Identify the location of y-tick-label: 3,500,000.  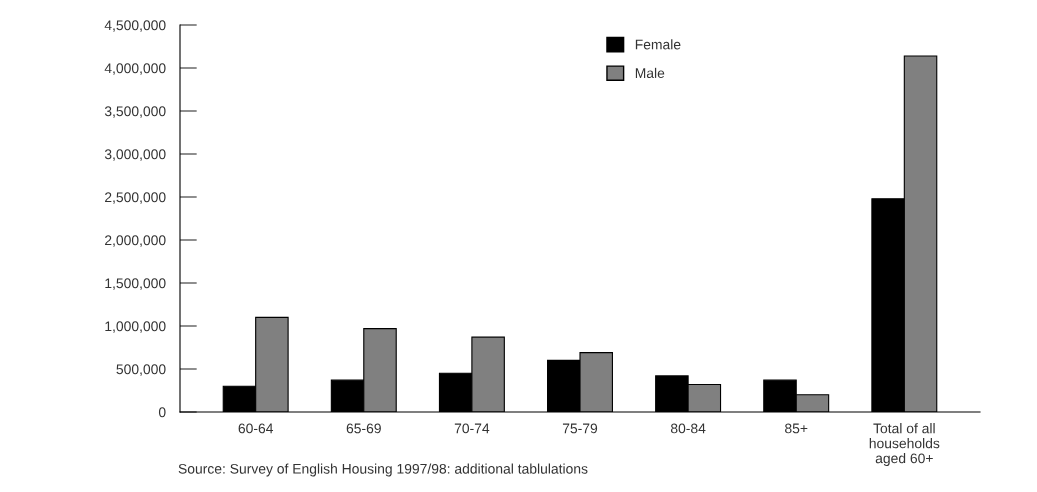
(135, 112).